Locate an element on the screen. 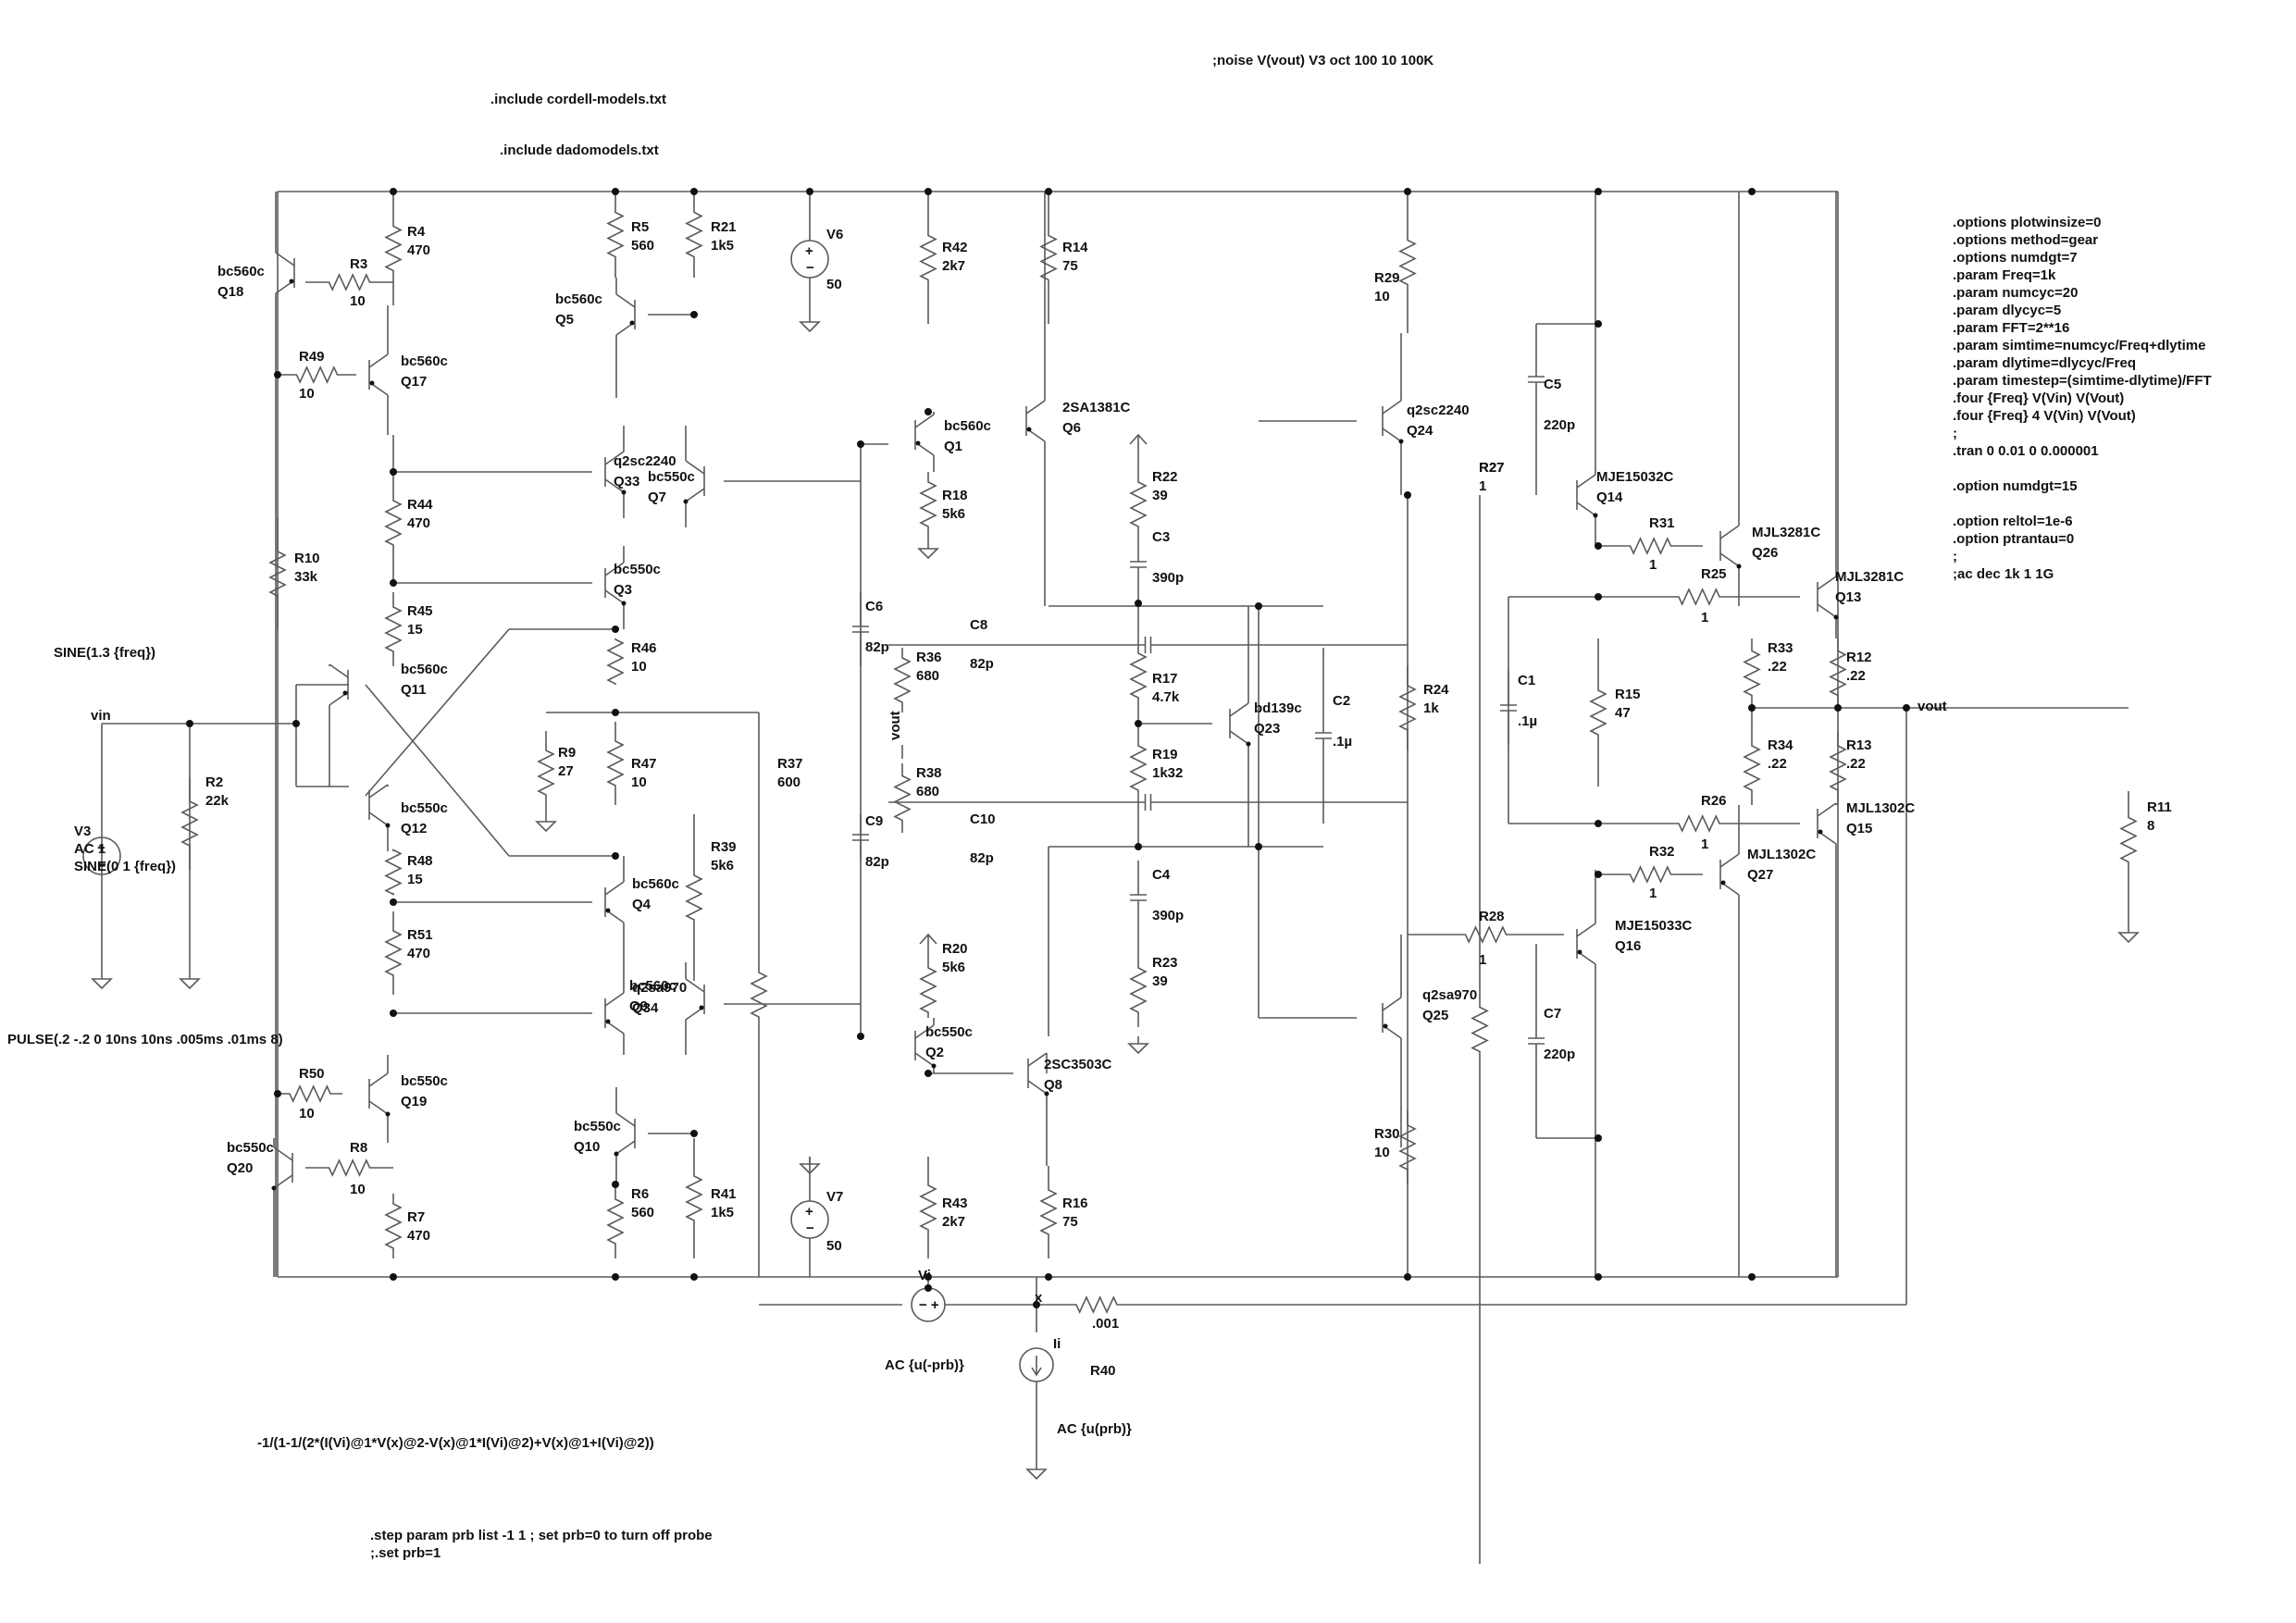 This screenshot has height=1623, width=2296. resistor-r4 is located at coordinates (394, 248).